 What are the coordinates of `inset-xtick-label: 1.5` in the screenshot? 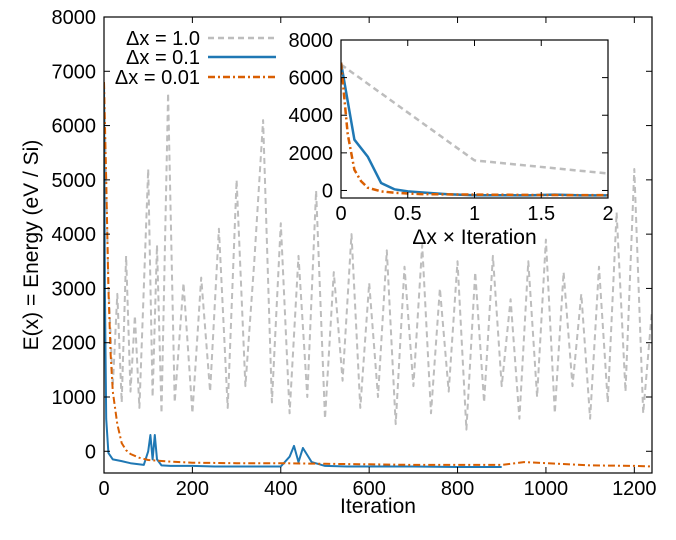 It's located at (541, 214).